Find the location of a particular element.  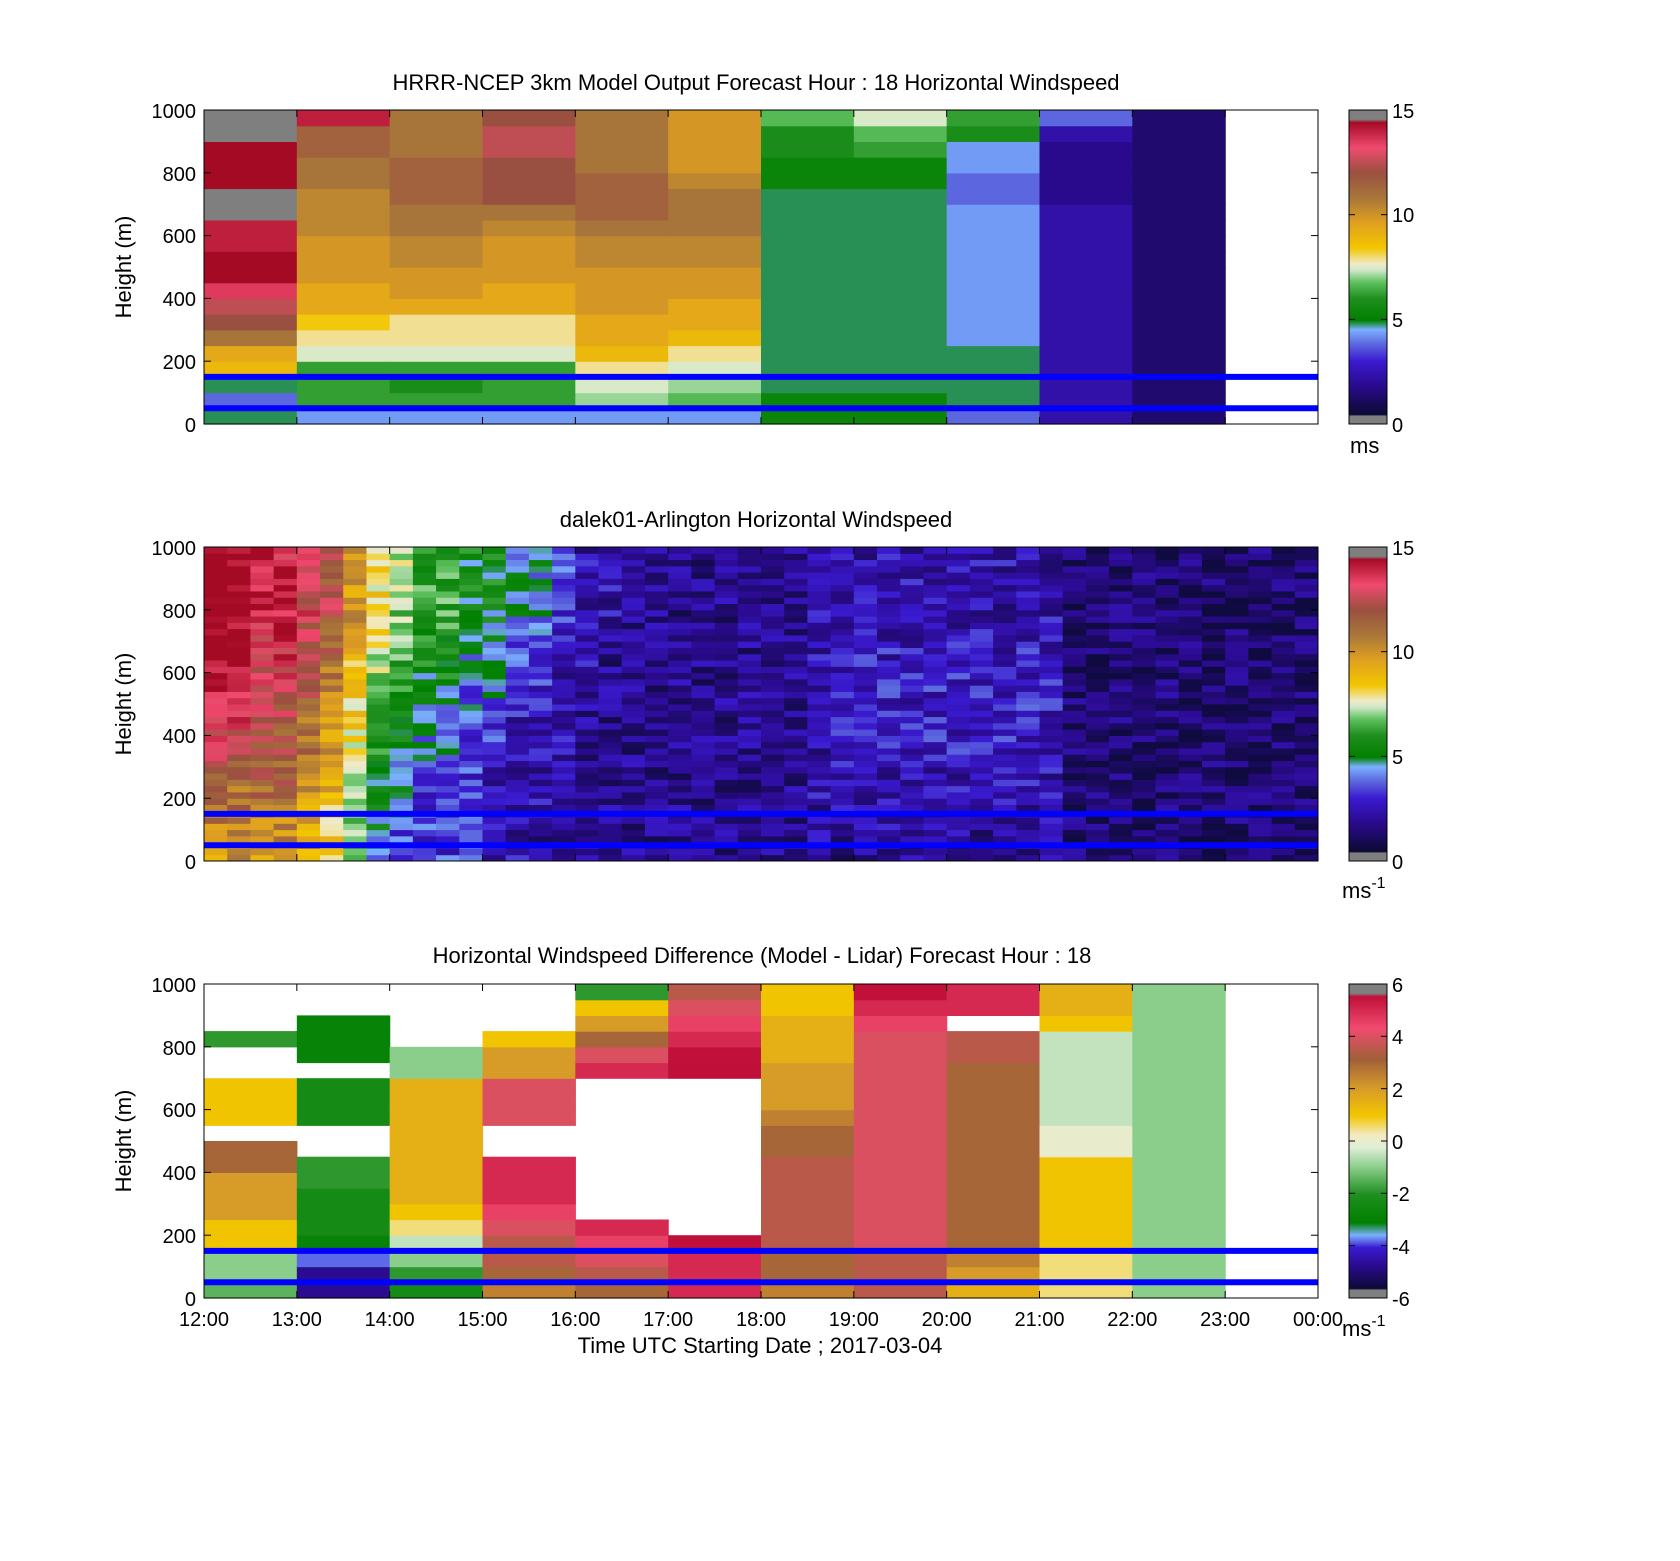

panel-lidar-colorbar-ticks is located at coordinates (1368, 704).